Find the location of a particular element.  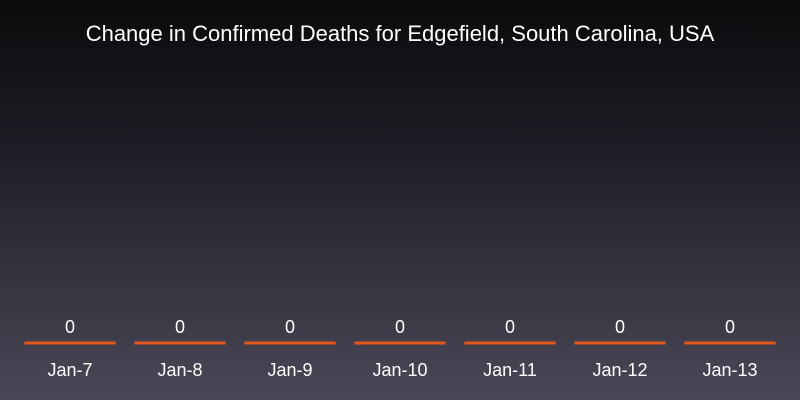

data-label-jan-7: 0 is located at coordinates (70, 327).